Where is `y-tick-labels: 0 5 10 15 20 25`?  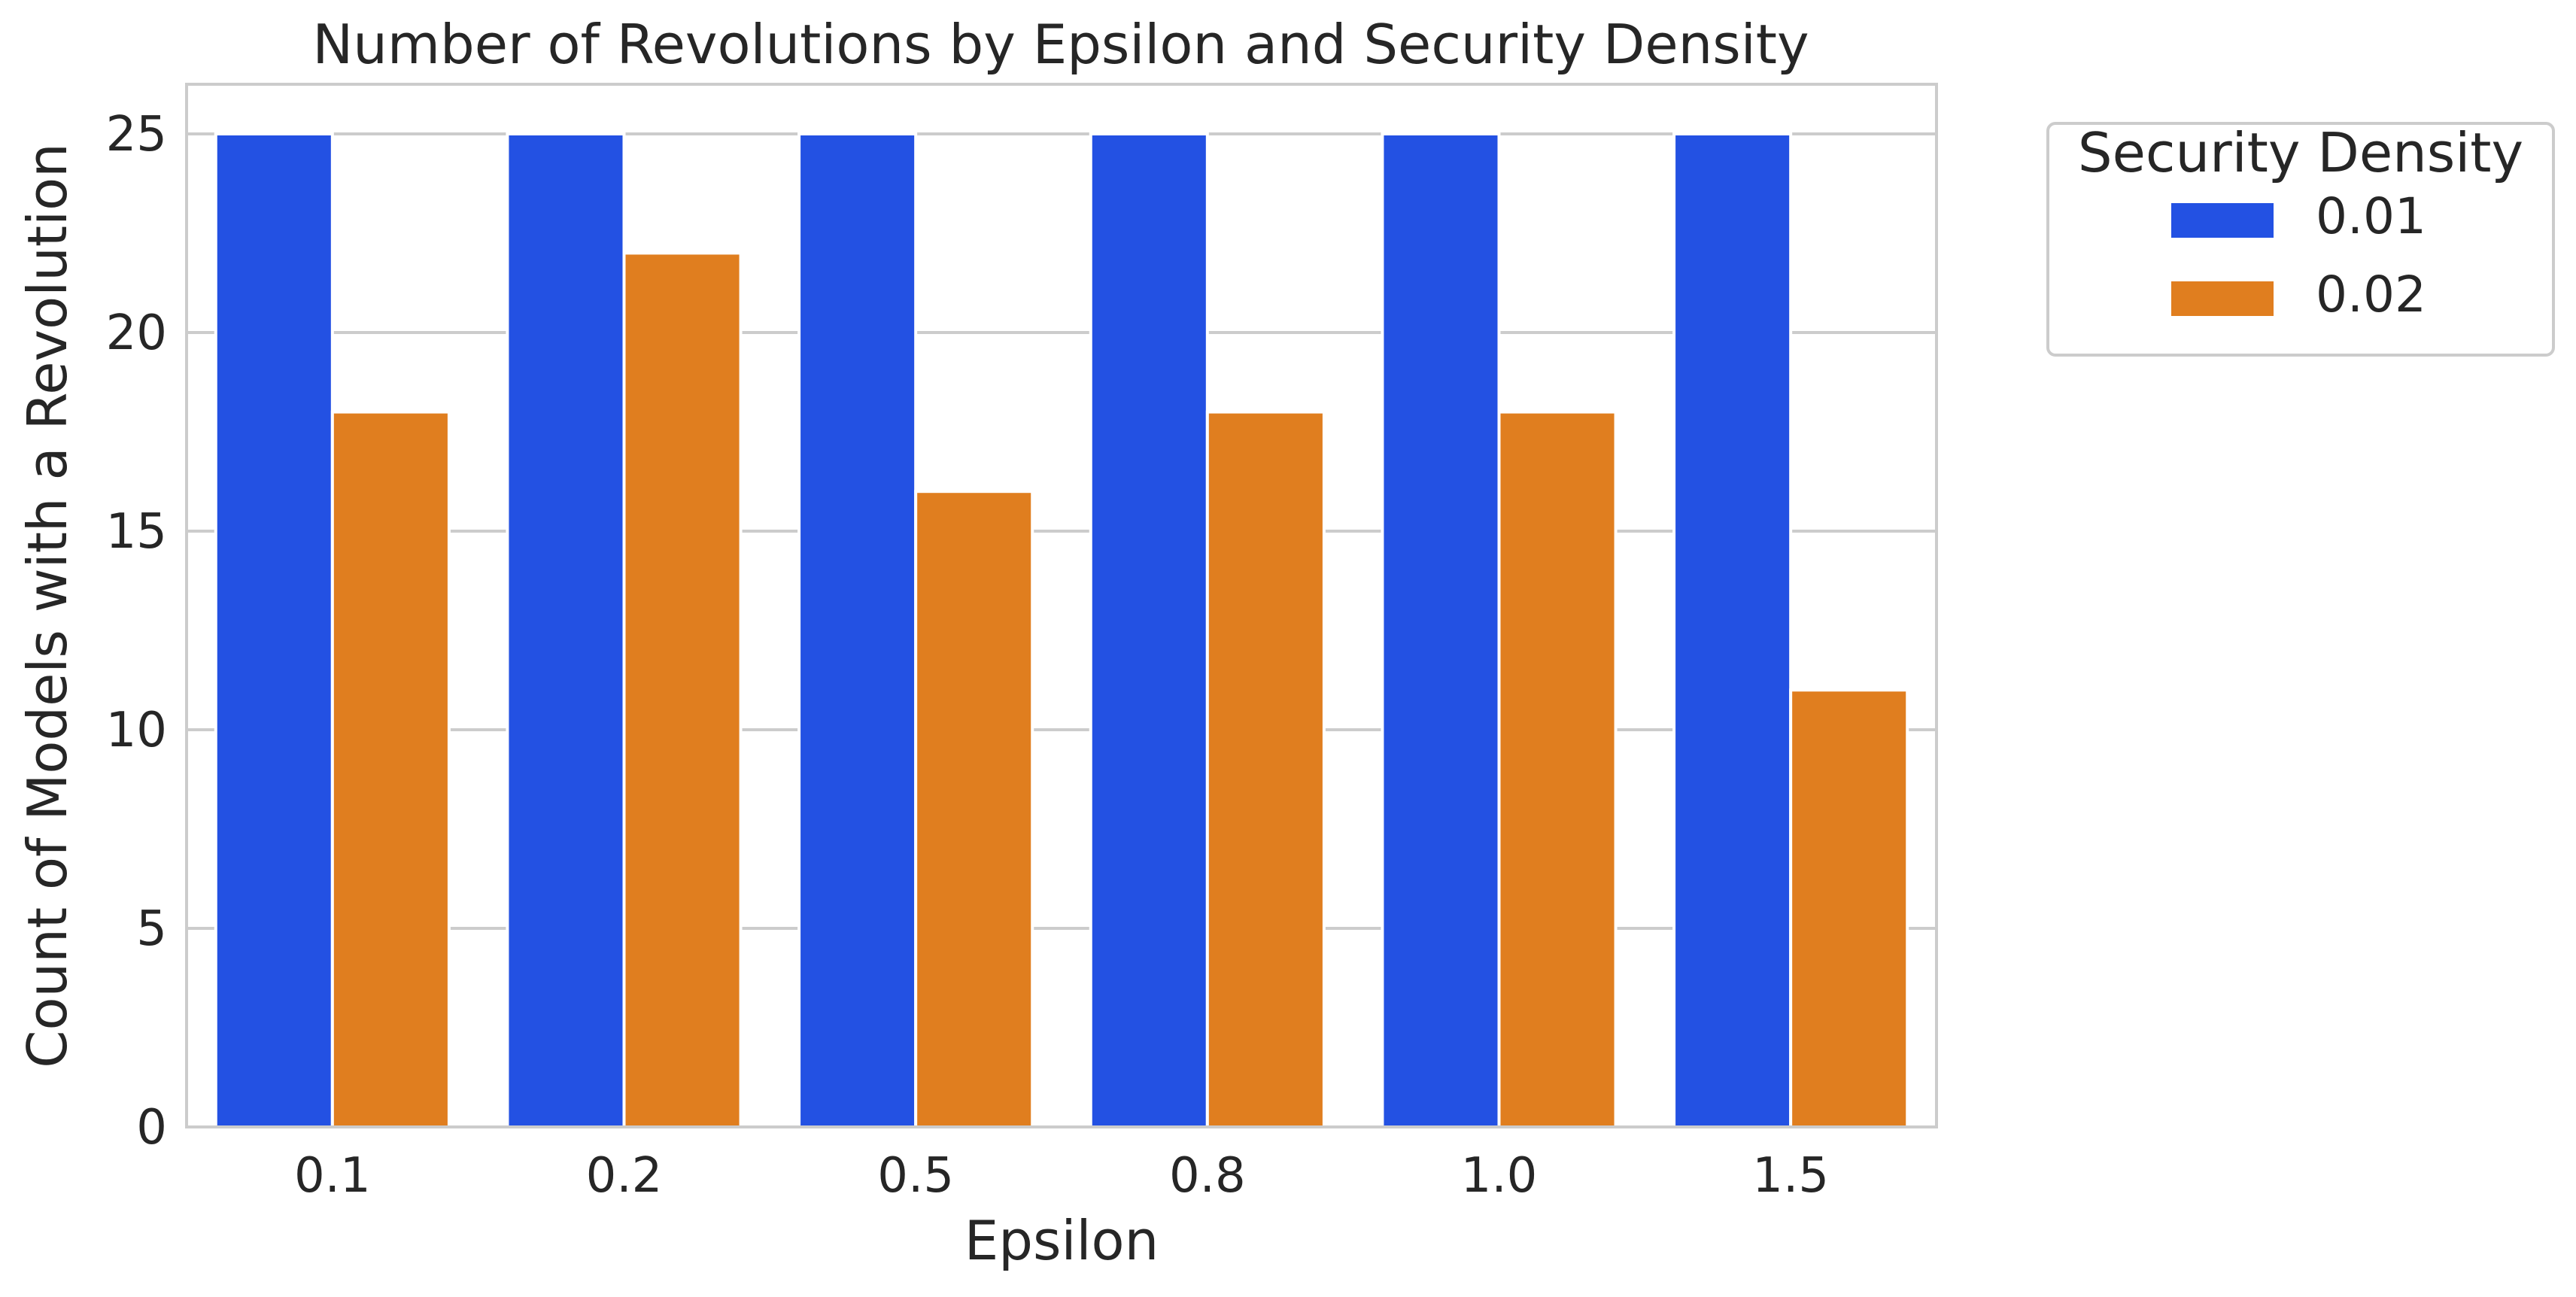
y-tick-labels: 0 5 10 15 20 25 is located at coordinates (136, 631).